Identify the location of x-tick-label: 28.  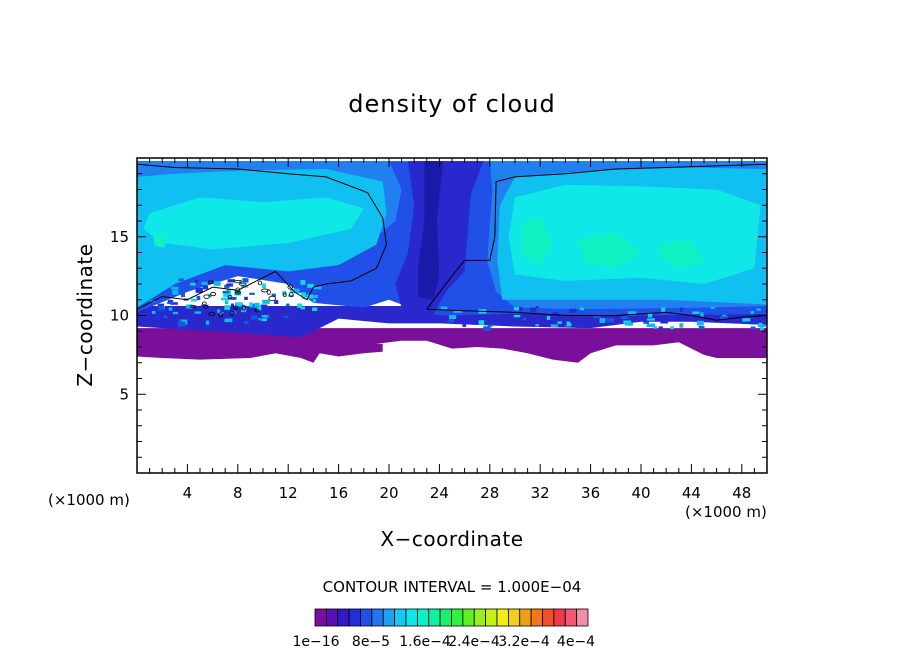
(489, 493).